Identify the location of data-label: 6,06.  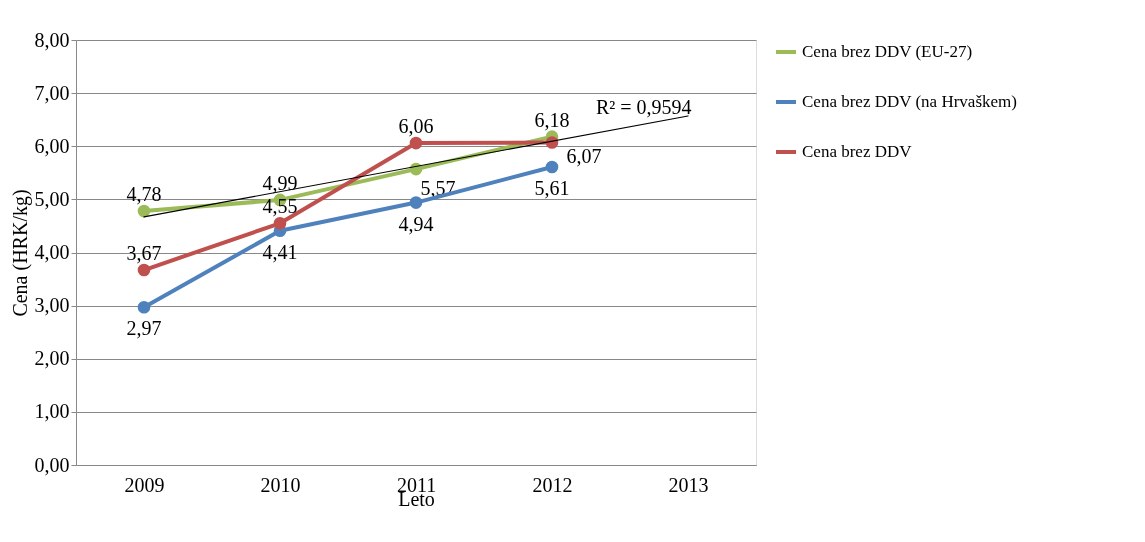
(416, 126).